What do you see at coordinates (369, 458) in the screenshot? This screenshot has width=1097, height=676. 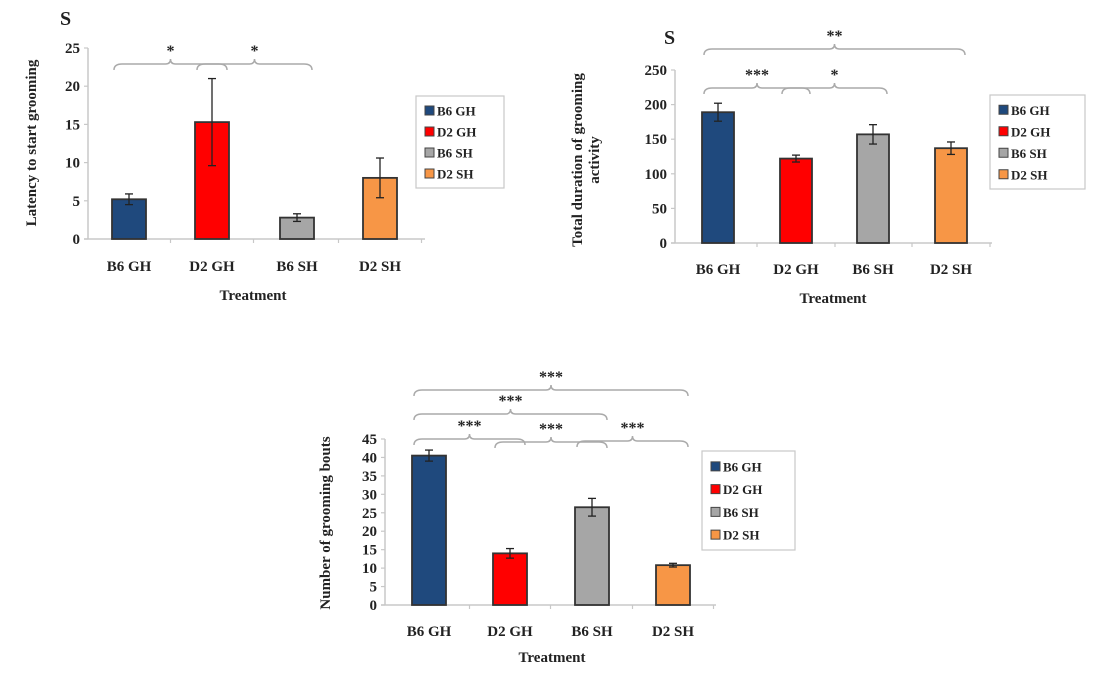 I see `y-tick-label: 40` at bounding box center [369, 458].